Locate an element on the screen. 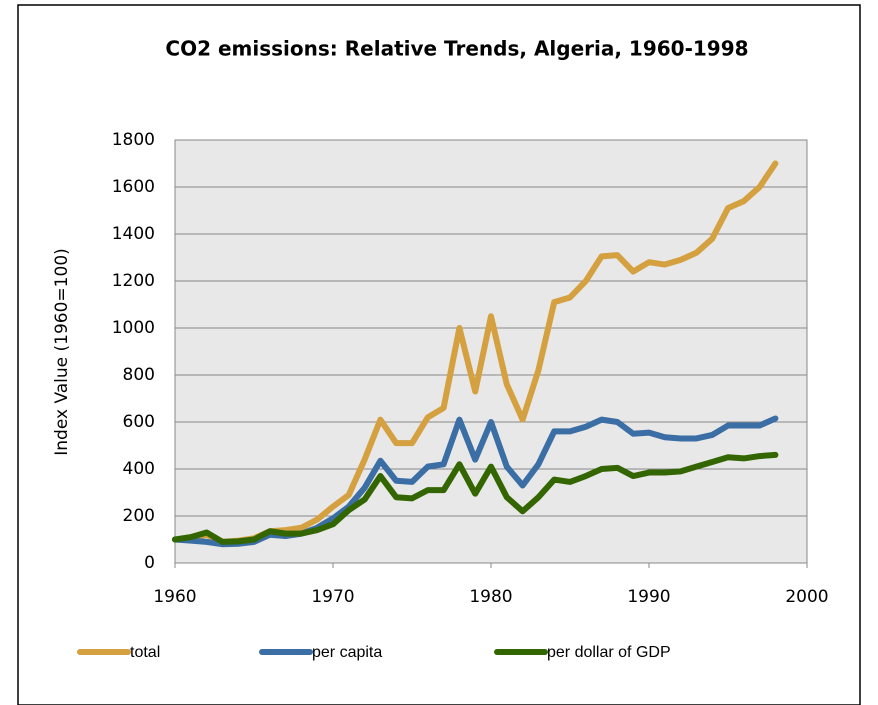  y-tick-label: 0 is located at coordinates (149, 563).